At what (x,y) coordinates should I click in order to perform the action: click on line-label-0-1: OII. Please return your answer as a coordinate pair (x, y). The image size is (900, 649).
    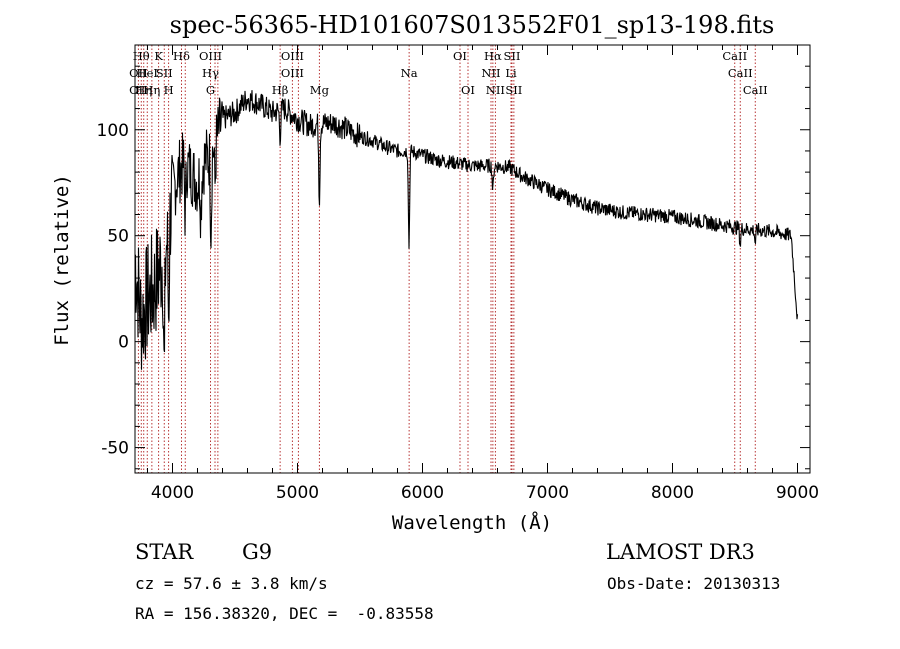
    Looking at the image, I should click on (138, 90).